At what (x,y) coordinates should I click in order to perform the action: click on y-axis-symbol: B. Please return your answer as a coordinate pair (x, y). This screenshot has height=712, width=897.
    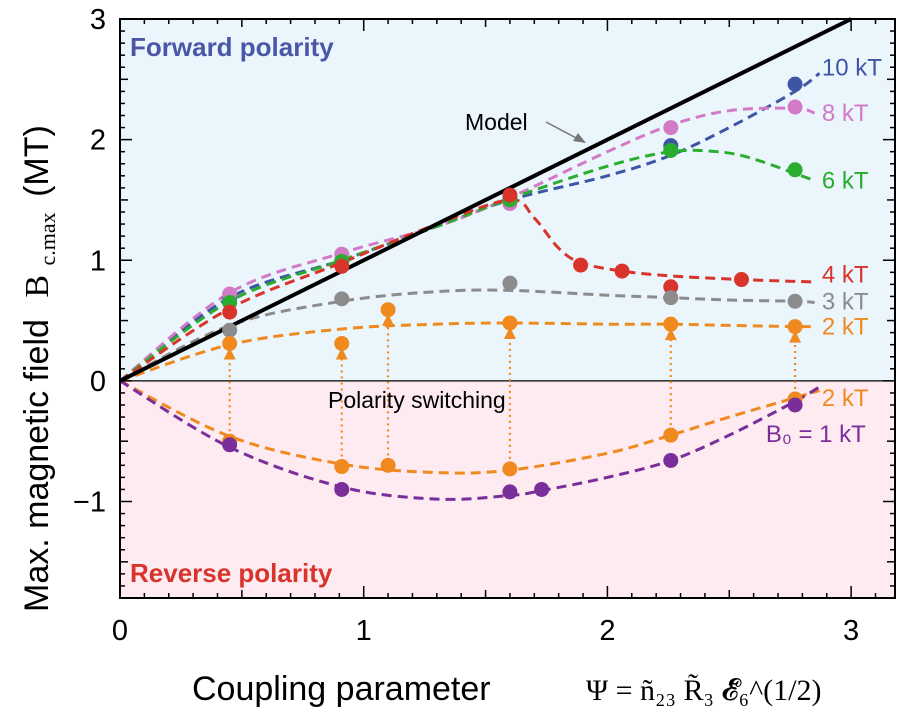
    Looking at the image, I should click on (37, 286).